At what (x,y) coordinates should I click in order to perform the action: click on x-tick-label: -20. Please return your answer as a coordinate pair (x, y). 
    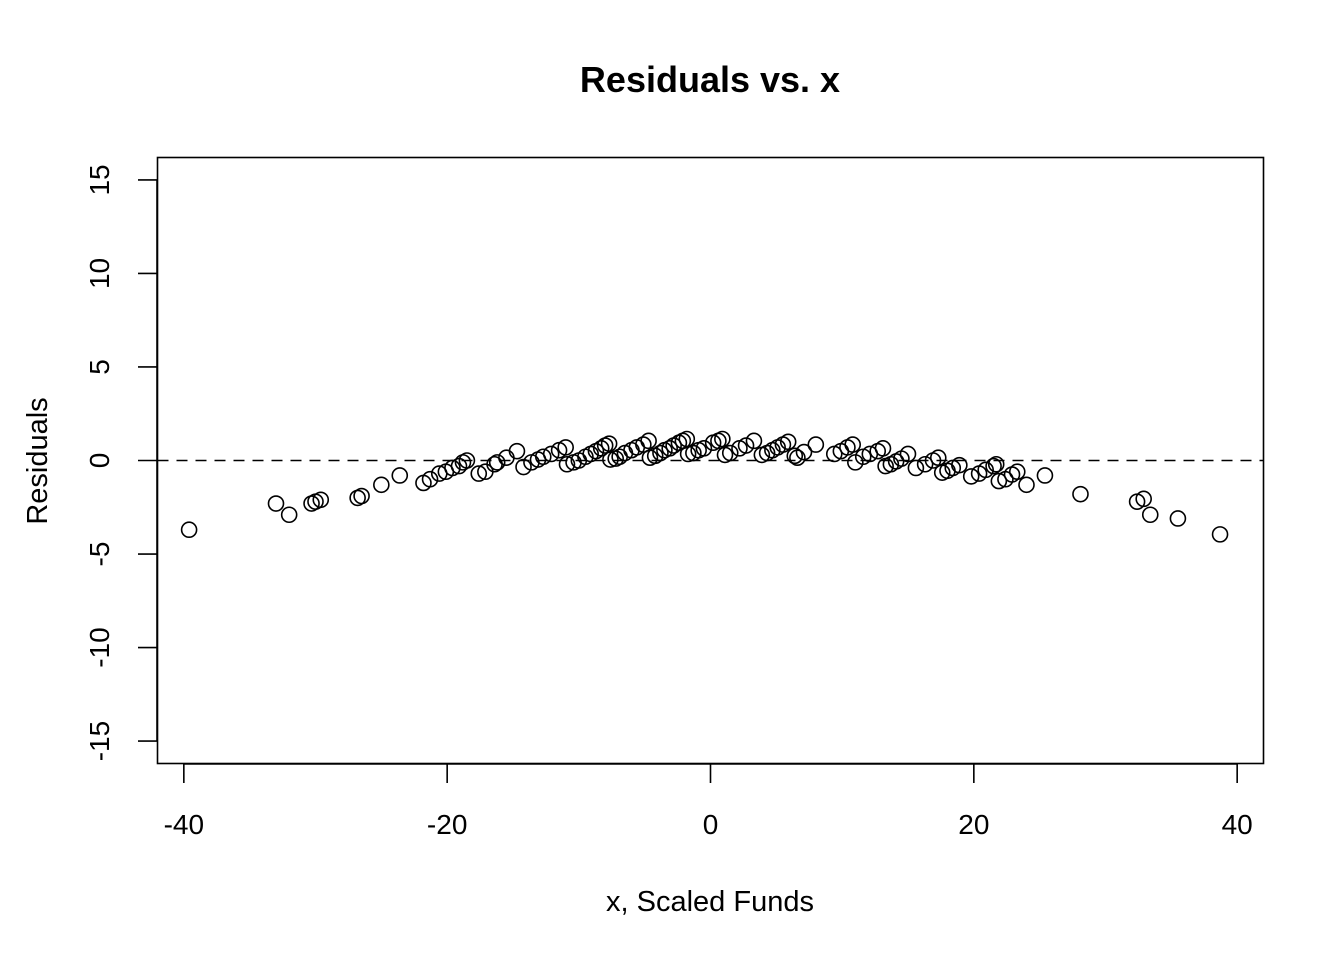
    Looking at the image, I should click on (447, 824).